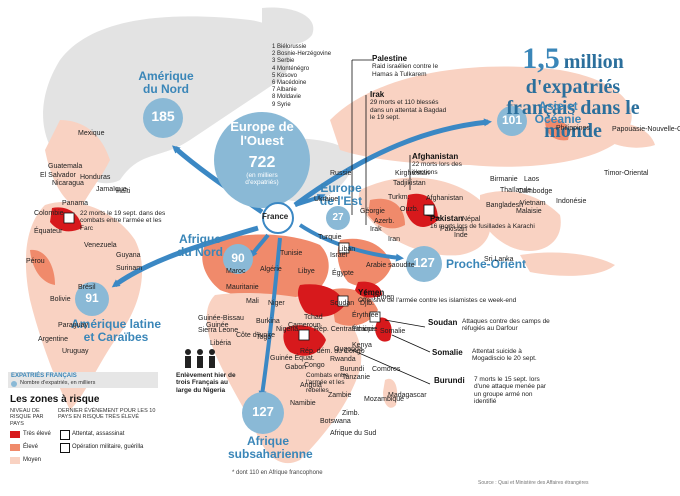 The width and height of the screenshot is (680, 496). Describe the element at coordinates (271, 269) in the screenshot. I see `country-label: Algérie` at that location.